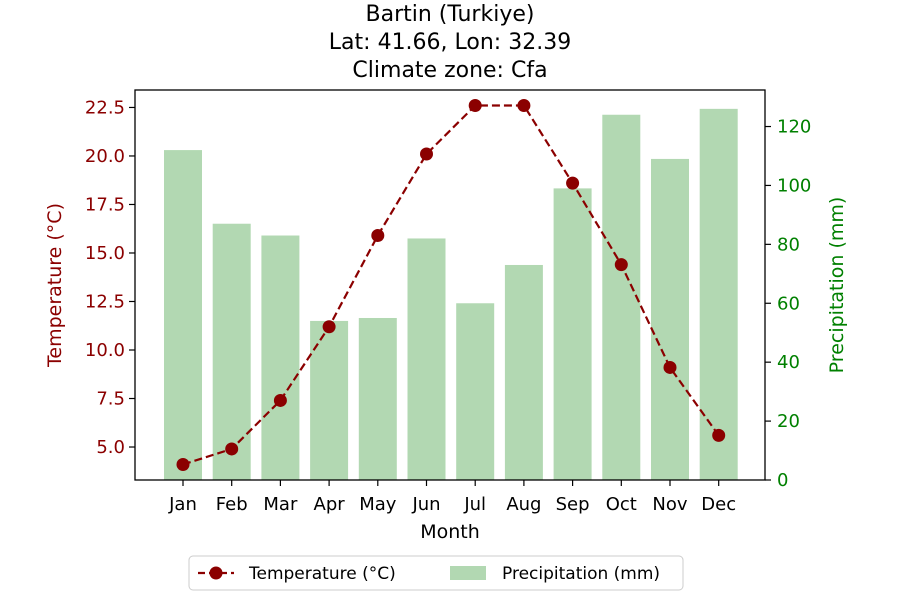  I want to click on y-left-tick-label: 10.0, so click(105, 350).